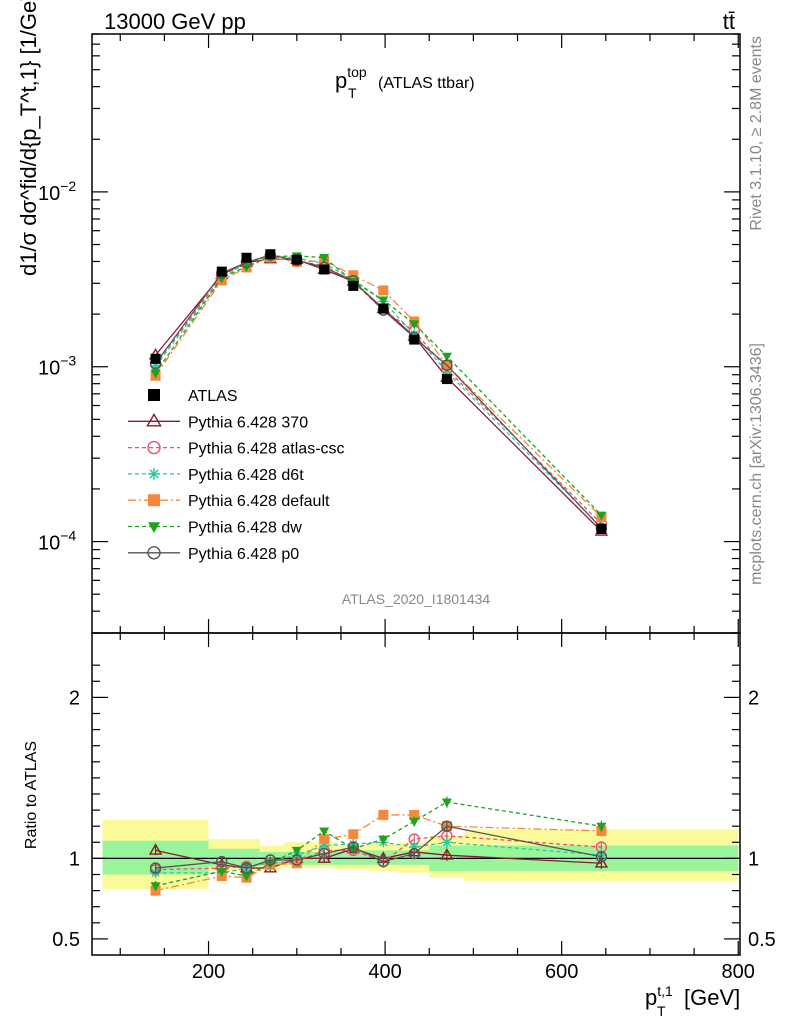 The image size is (786, 1024). I want to click on legend-label: Pythia 6.428 p0, so click(243, 554).